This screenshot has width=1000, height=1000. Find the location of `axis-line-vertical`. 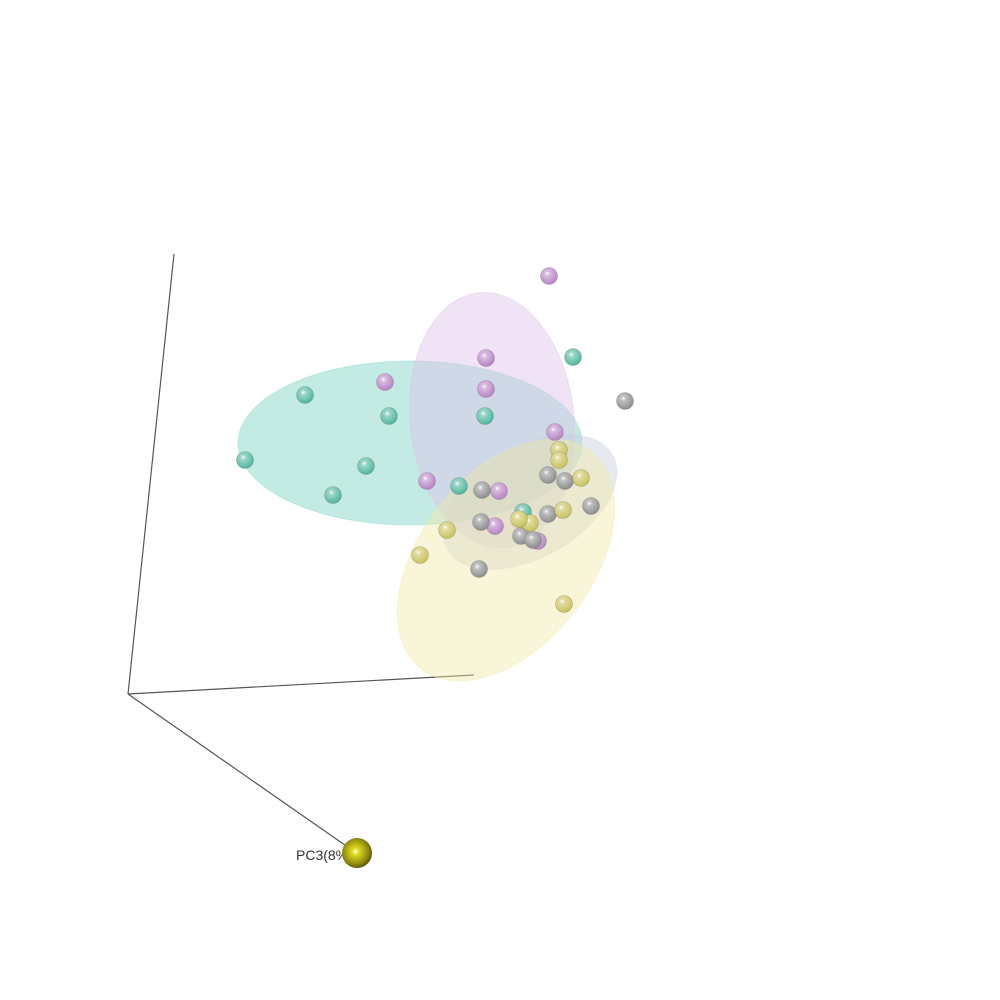

axis-line-vertical is located at coordinates (151, 474).